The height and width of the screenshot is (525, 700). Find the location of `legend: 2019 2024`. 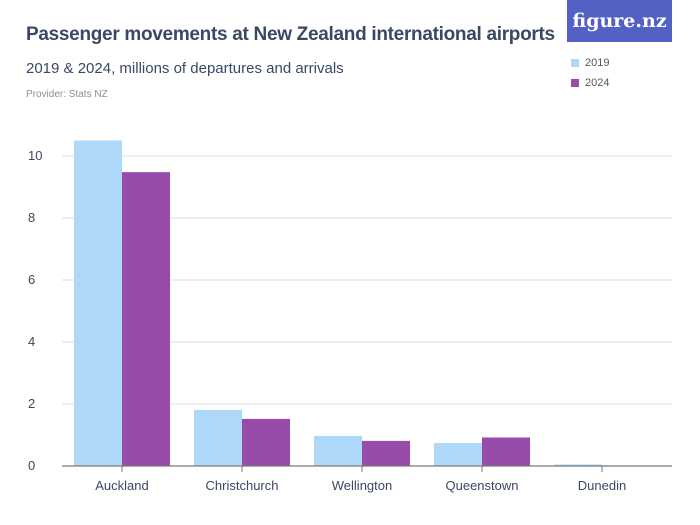

legend: 2019 2024 is located at coordinates (590, 73).